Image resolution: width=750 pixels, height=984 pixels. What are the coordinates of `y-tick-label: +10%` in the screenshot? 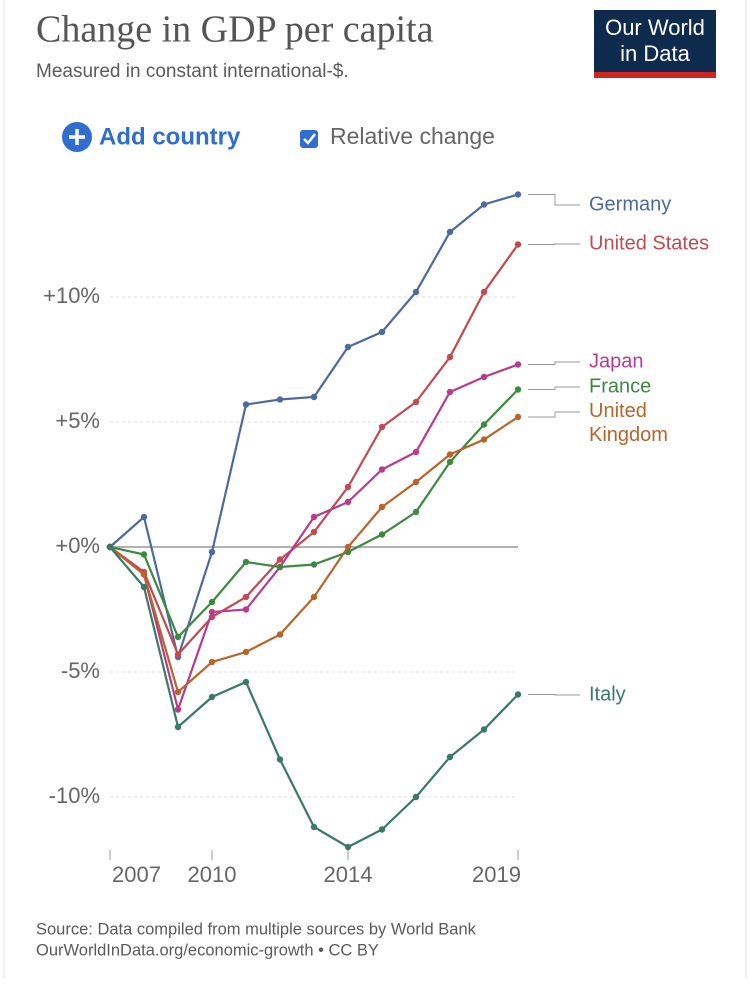 It's located at (71, 295).